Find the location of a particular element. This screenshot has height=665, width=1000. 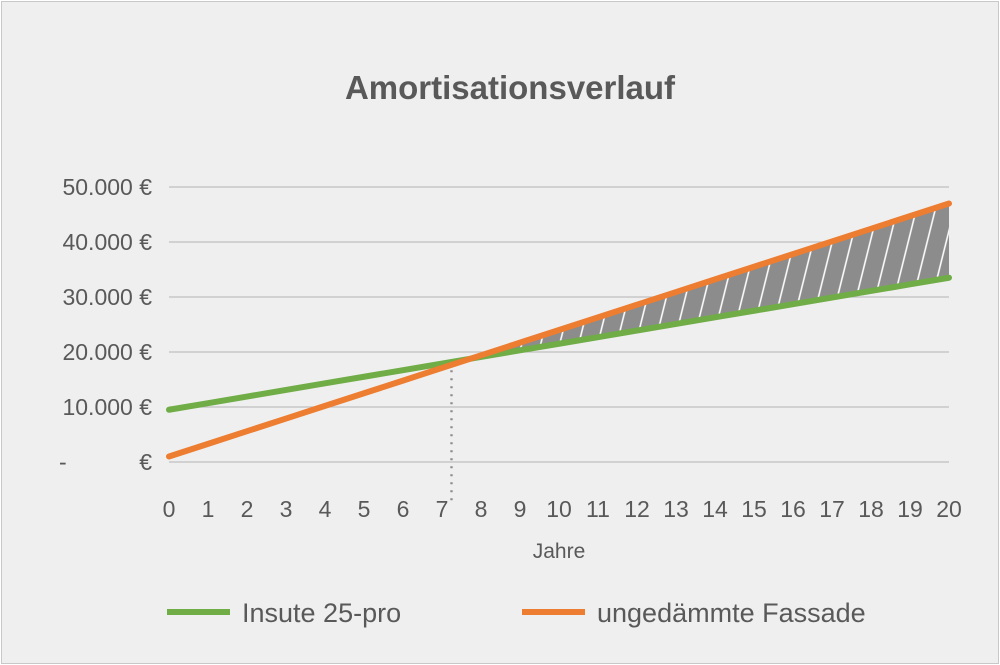

x-tick-label: 6 is located at coordinates (403, 509).